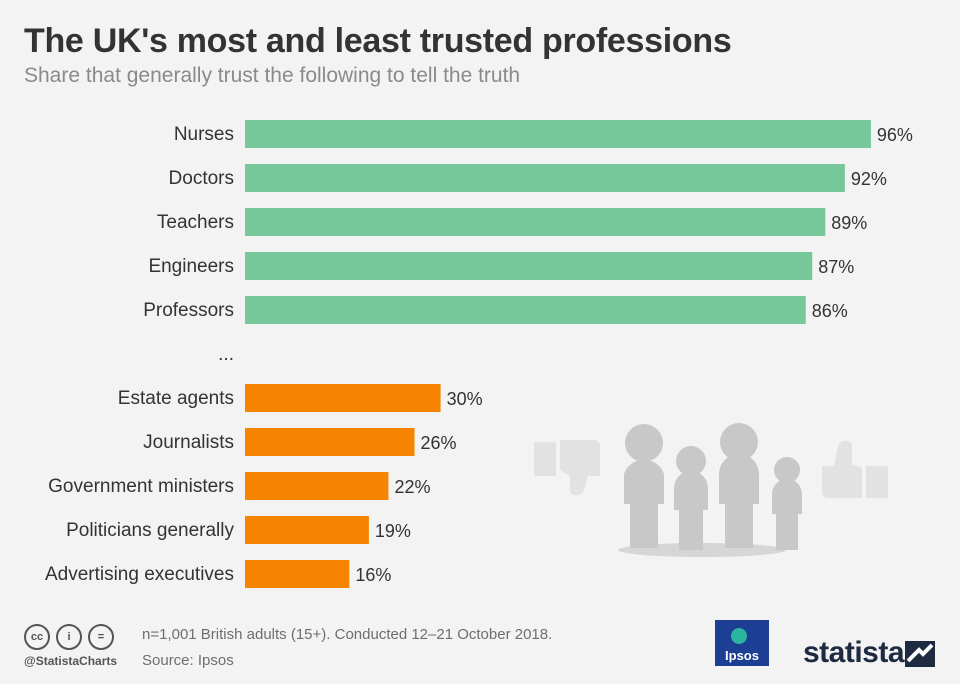 This screenshot has height=684, width=960. Describe the element at coordinates (869, 179) in the screenshot. I see `data-label: 92%` at that location.